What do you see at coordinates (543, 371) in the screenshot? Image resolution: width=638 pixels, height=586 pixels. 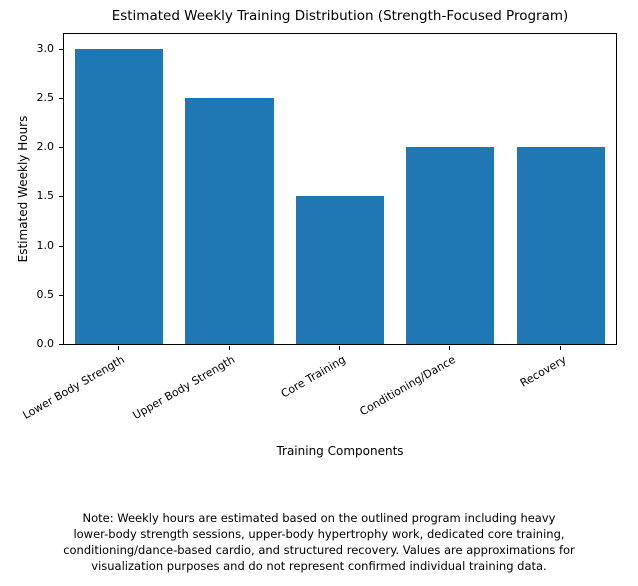 I see `x-tick-label: Recovery` at bounding box center [543, 371].